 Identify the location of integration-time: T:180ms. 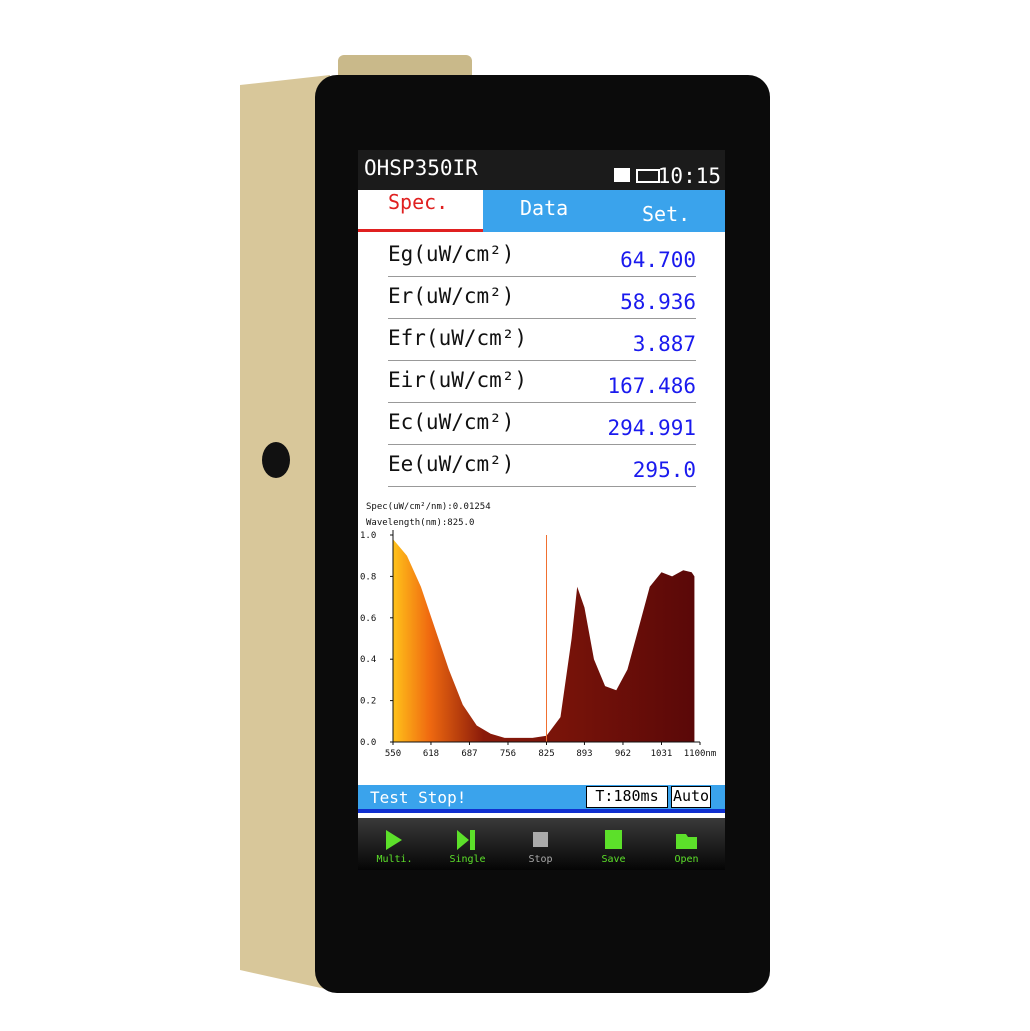
(627, 797).